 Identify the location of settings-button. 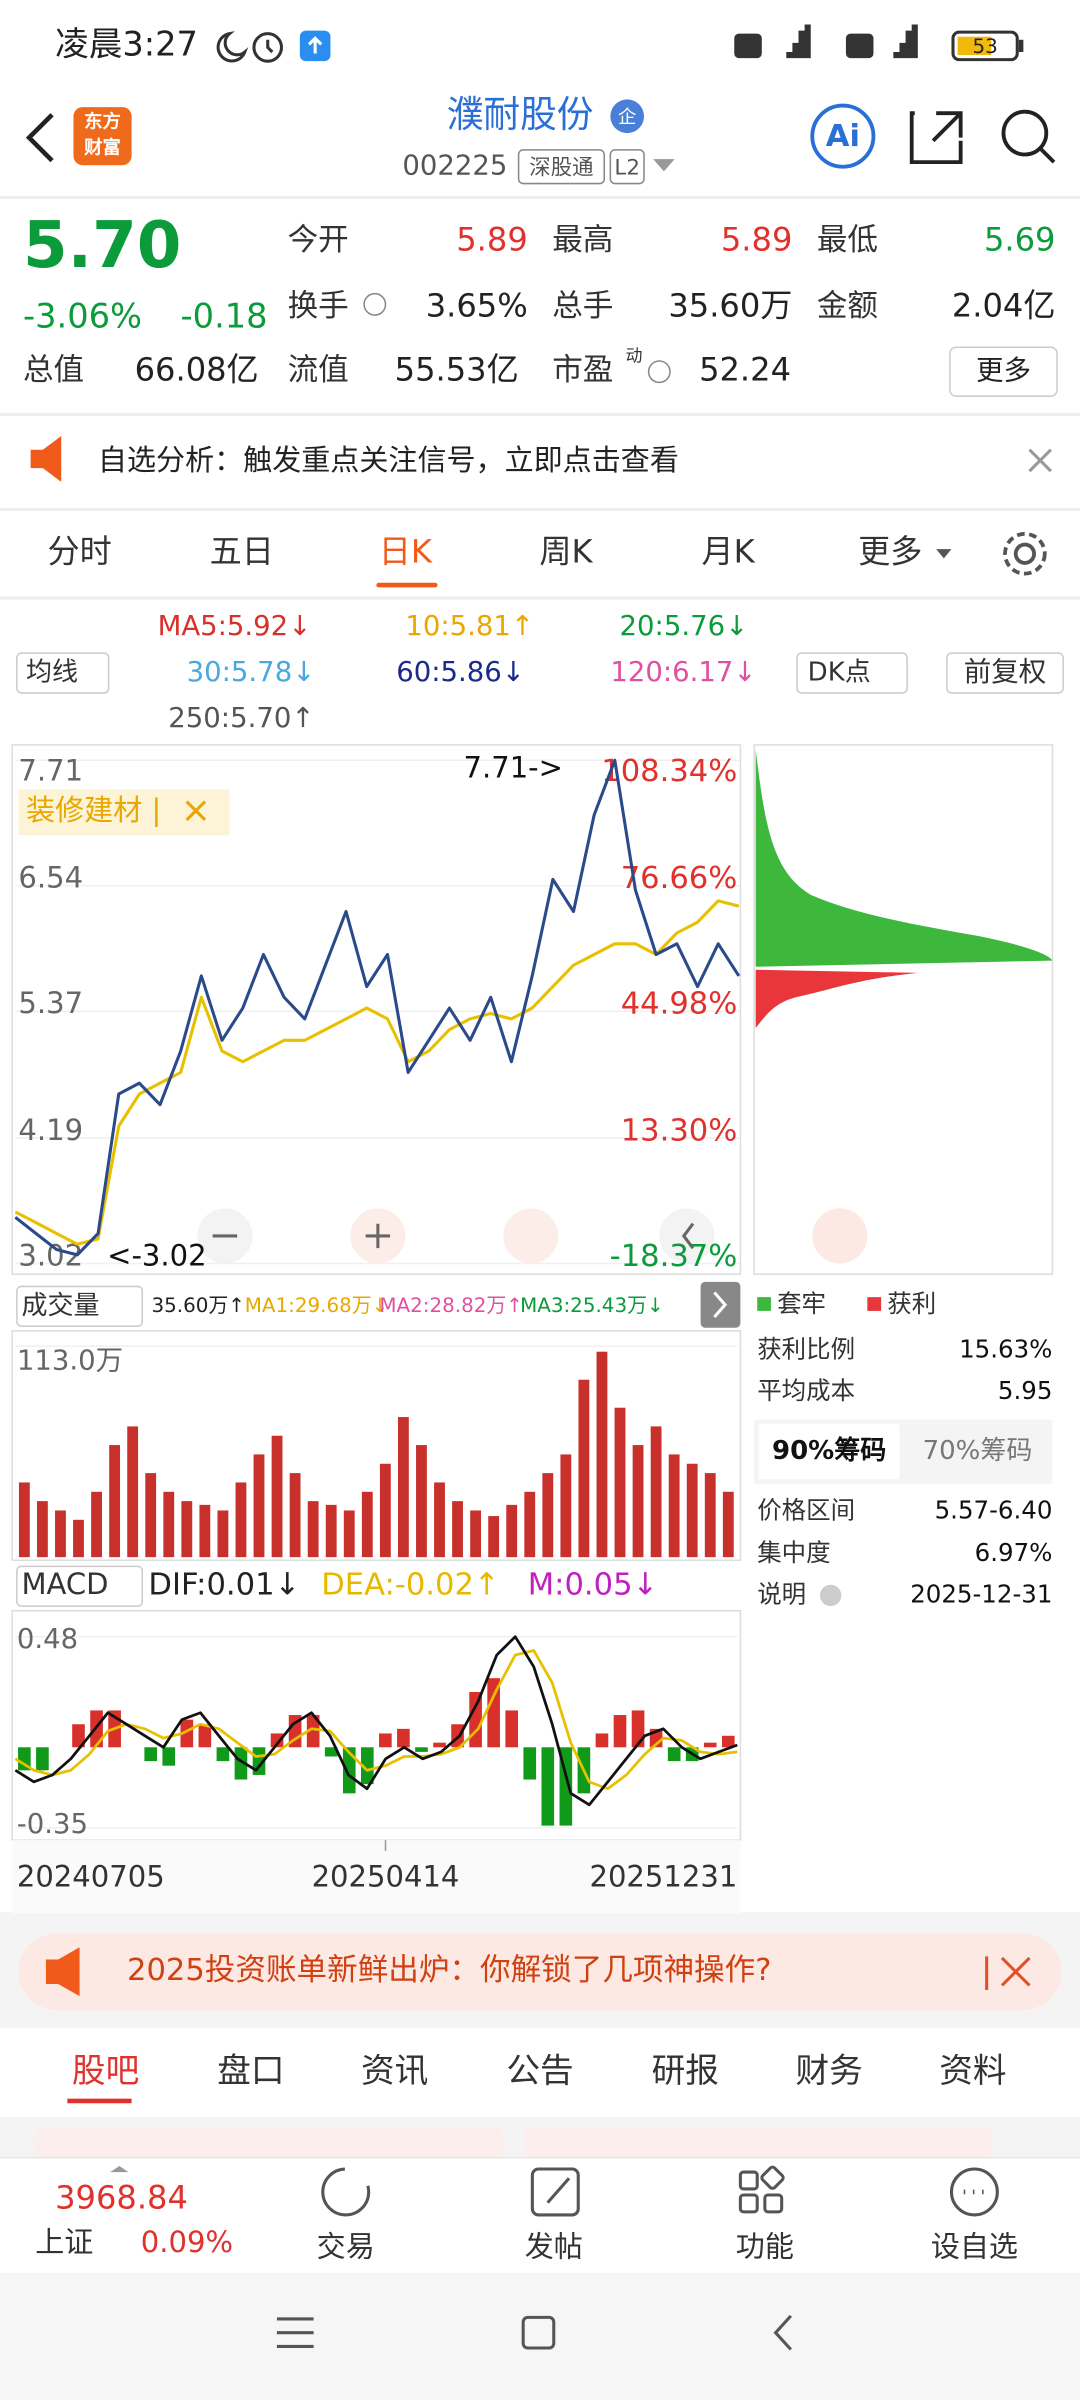
(1025, 553).